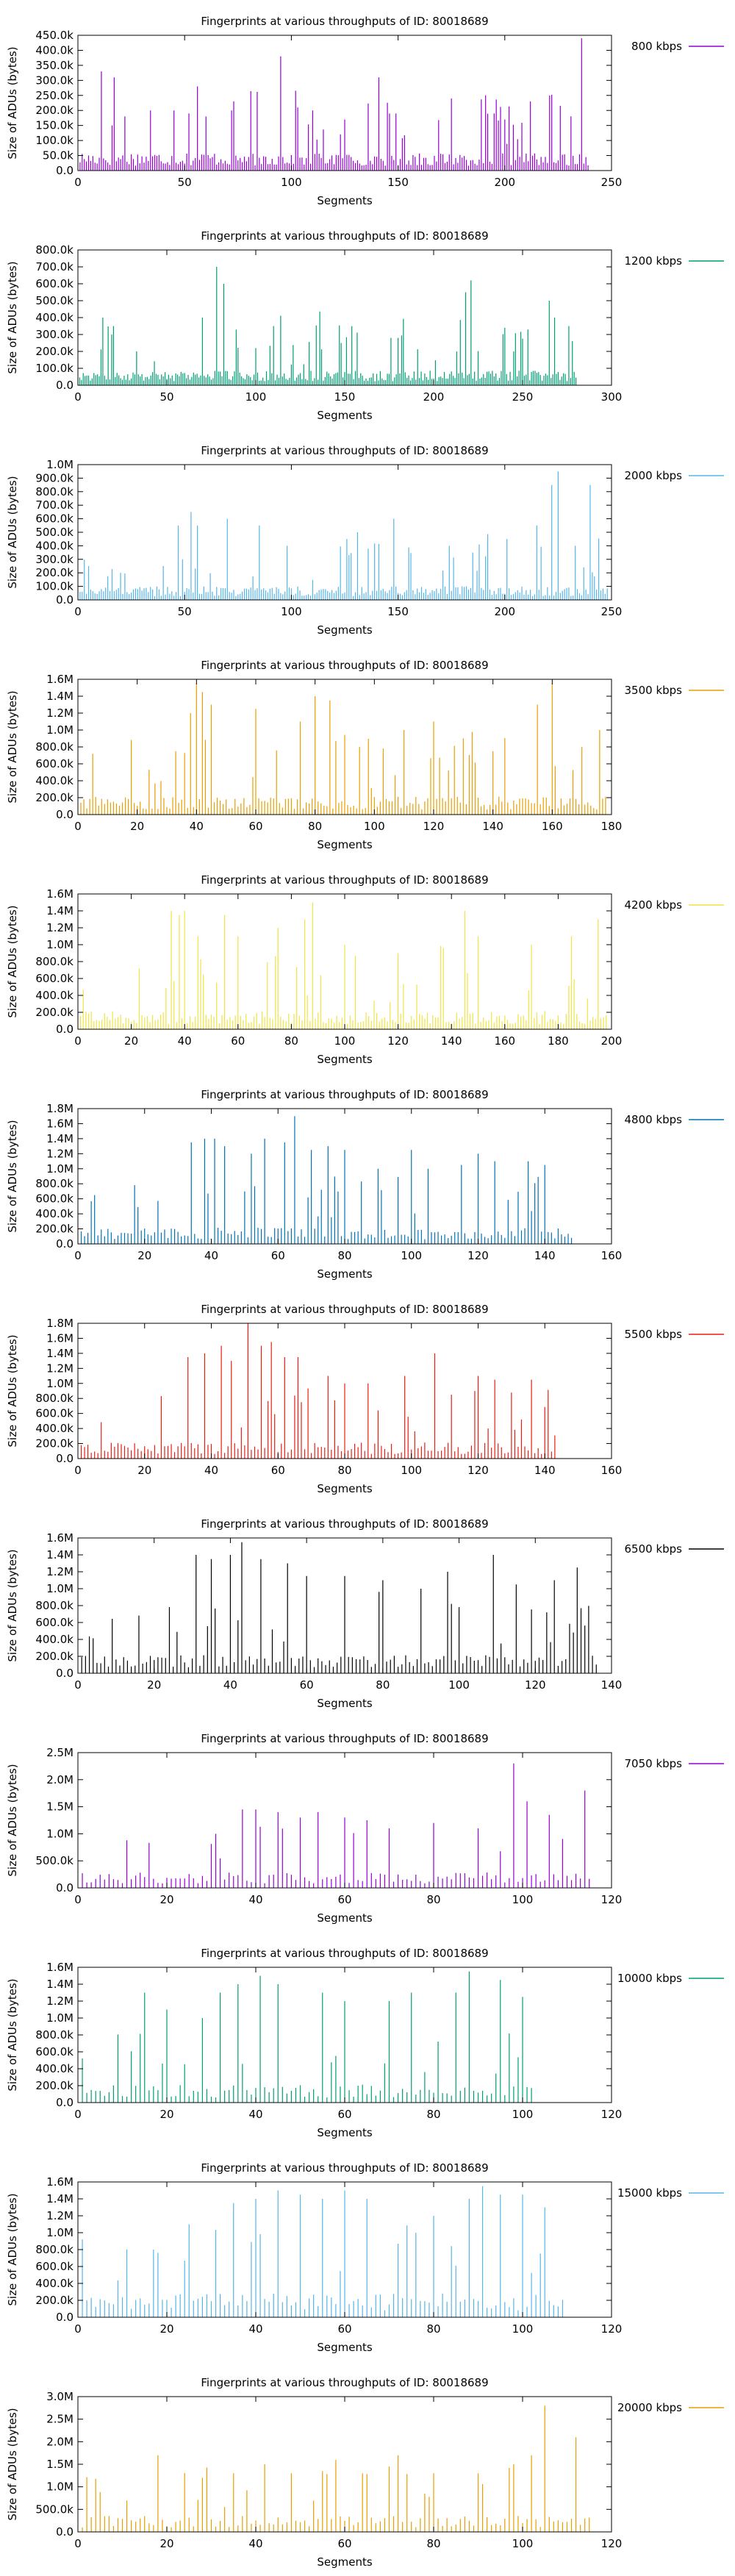  What do you see at coordinates (54, 65) in the screenshot?
I see `ytick-label: 350.0k` at bounding box center [54, 65].